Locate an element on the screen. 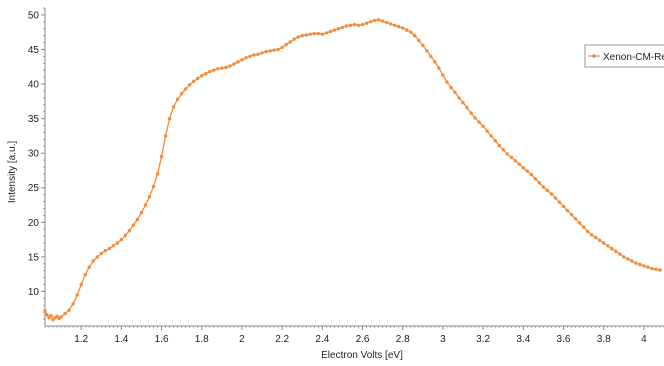 Image resolution: width=664 pixels, height=366 pixels. legend: Xenon-CM-Re is located at coordinates (624, 56).